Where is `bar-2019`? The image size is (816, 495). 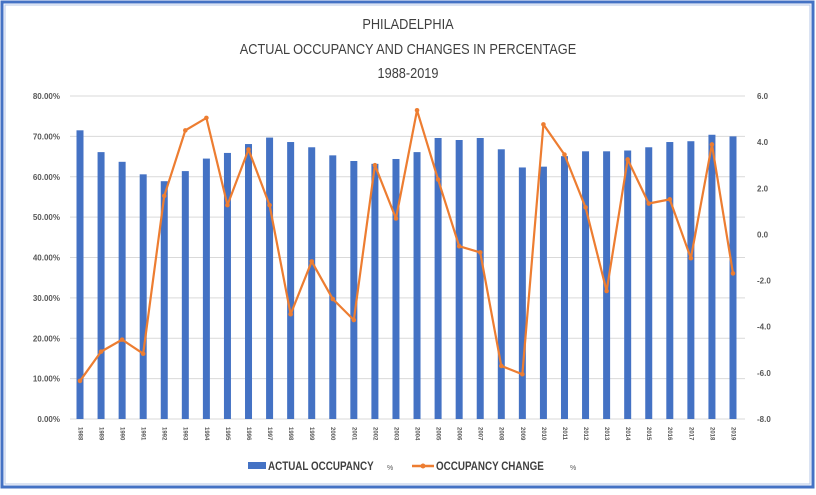
bar-2019 is located at coordinates (733, 277).